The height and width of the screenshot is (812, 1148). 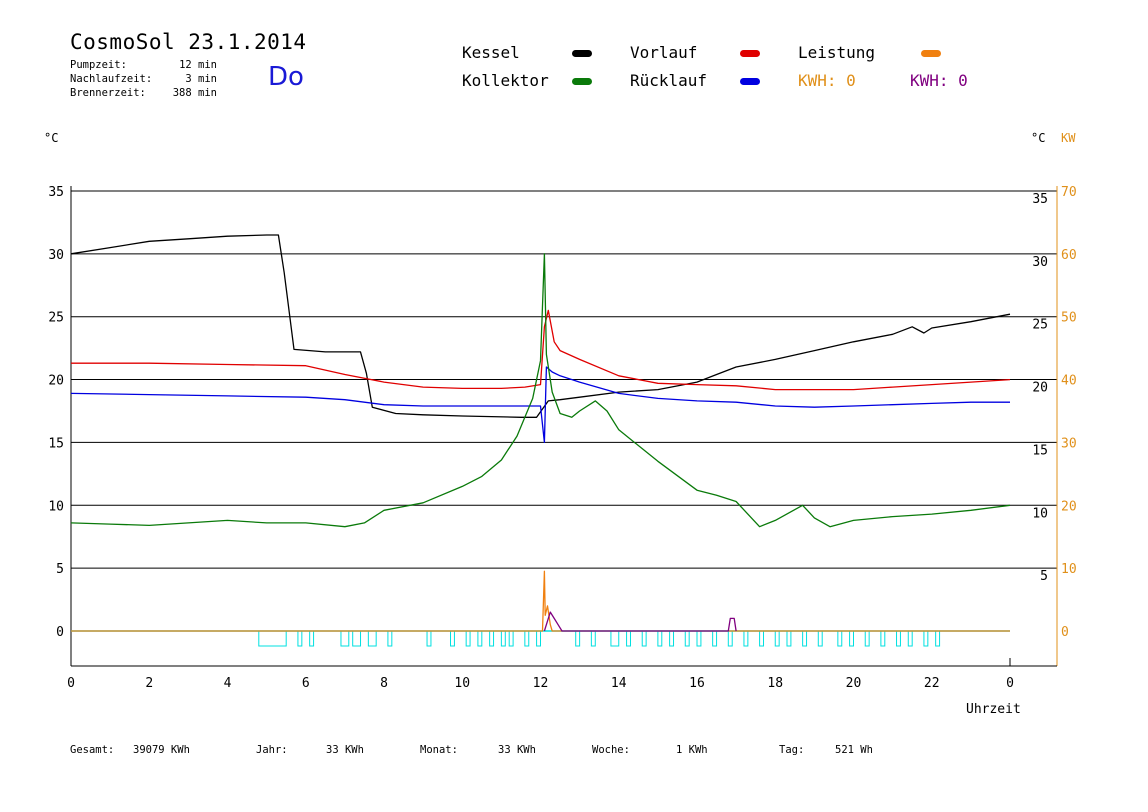 I want to click on stat-label-brennerzeit: Brennerzeit:, so click(x=108, y=93).